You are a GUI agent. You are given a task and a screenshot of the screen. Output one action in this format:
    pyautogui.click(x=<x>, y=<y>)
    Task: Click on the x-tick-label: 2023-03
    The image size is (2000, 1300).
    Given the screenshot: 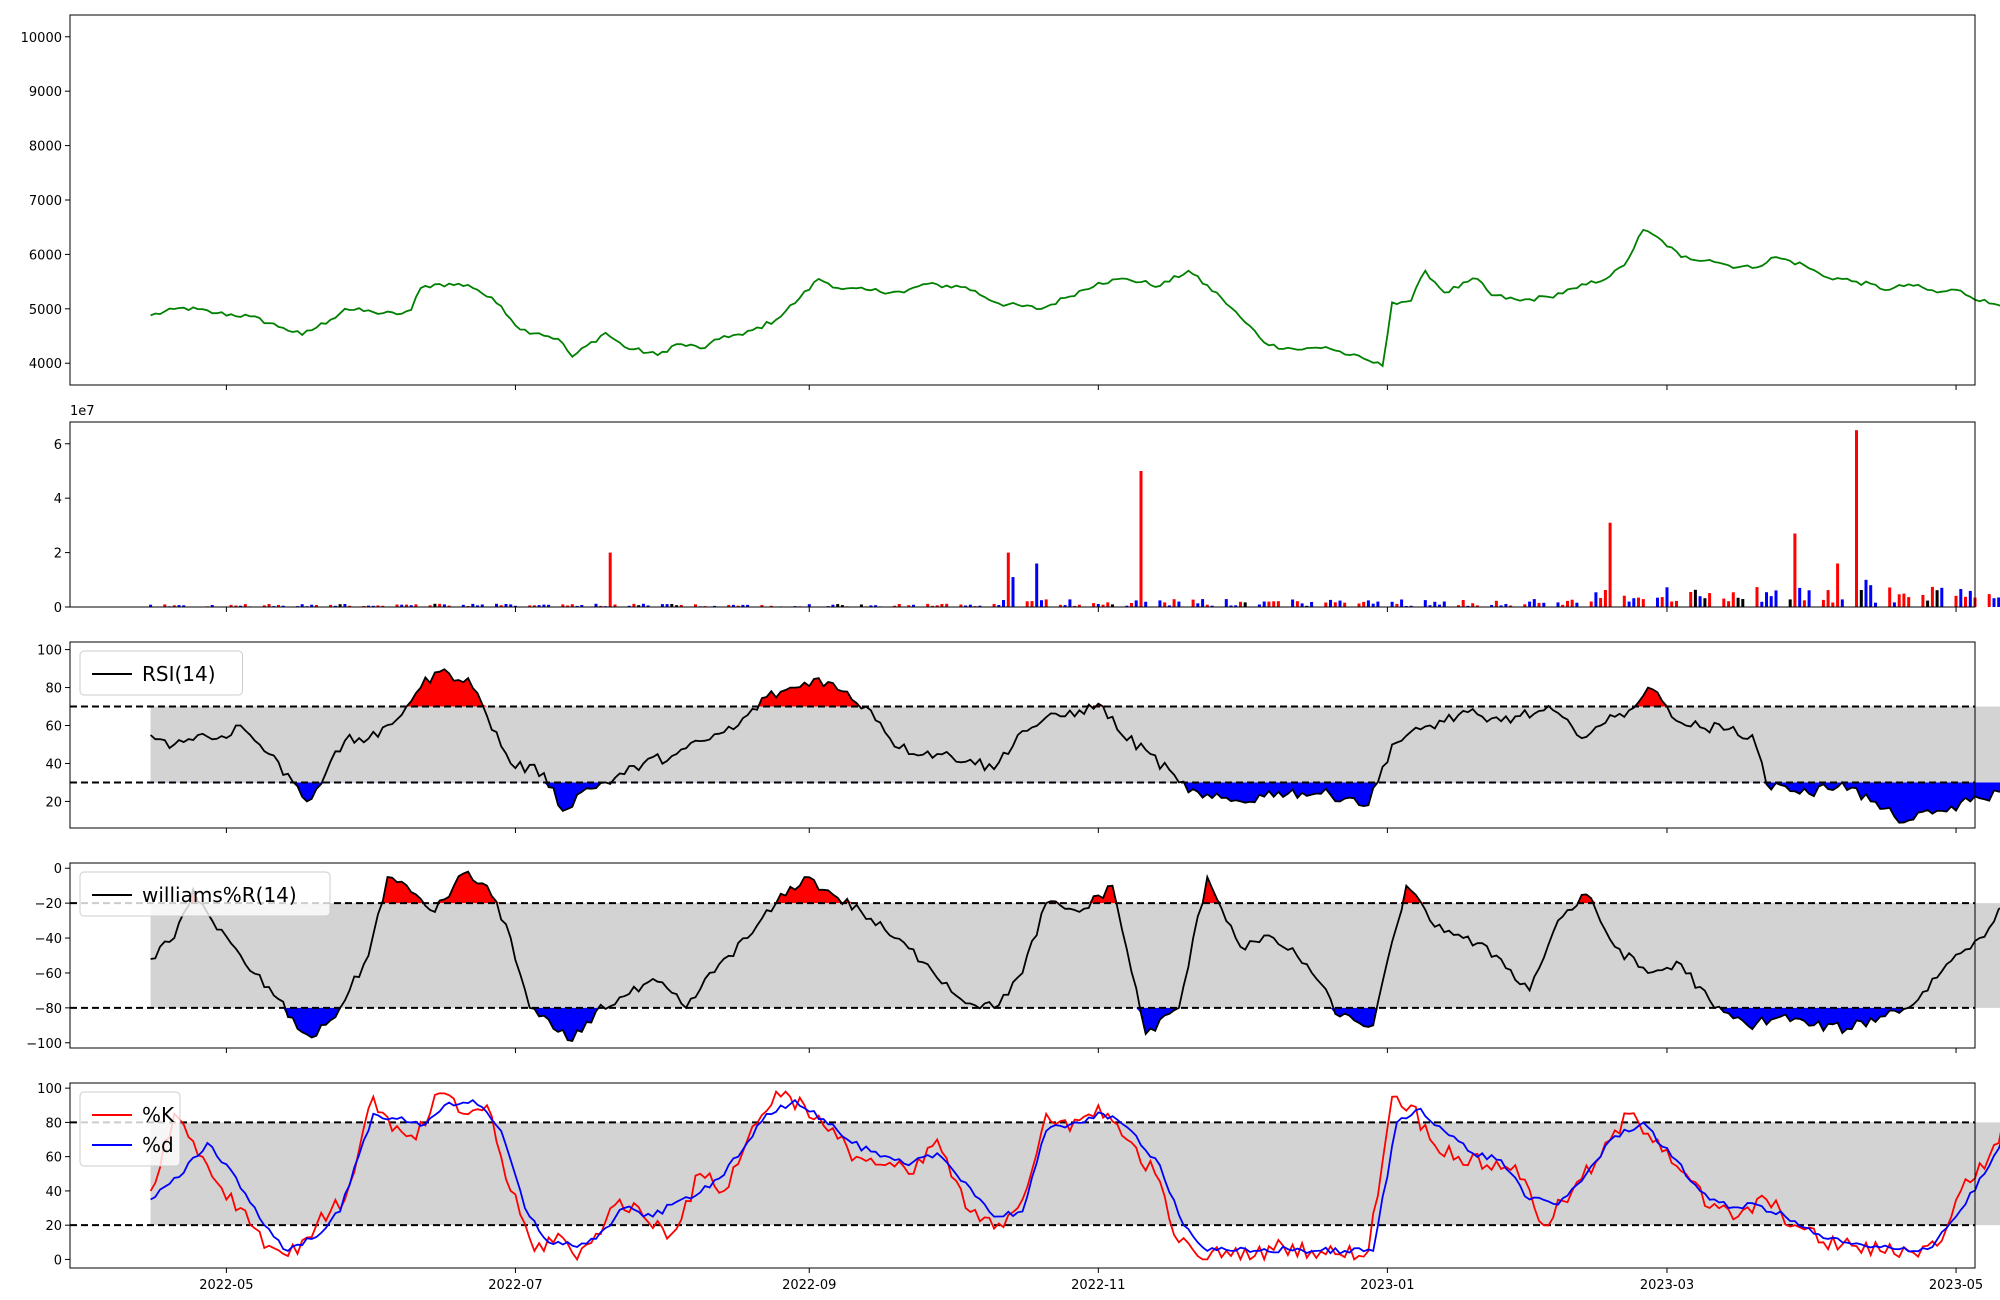 What is the action you would take?
    pyautogui.click(x=1667, y=1285)
    